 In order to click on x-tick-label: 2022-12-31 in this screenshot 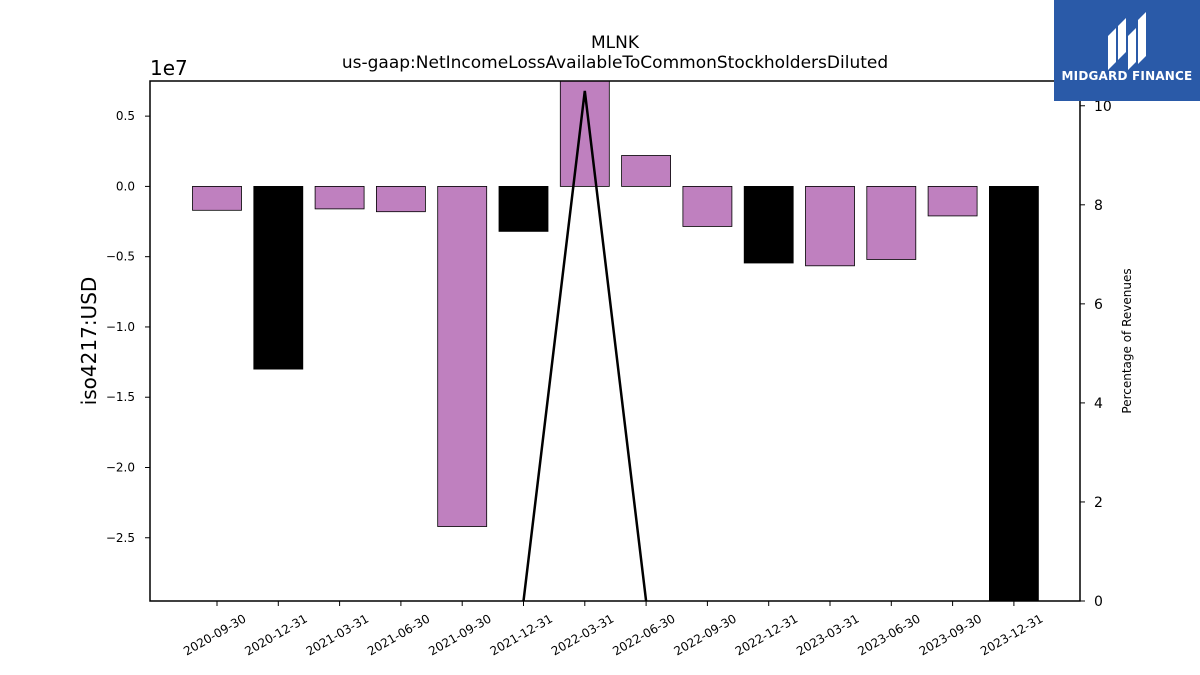, I will do `click(766, 634)`.